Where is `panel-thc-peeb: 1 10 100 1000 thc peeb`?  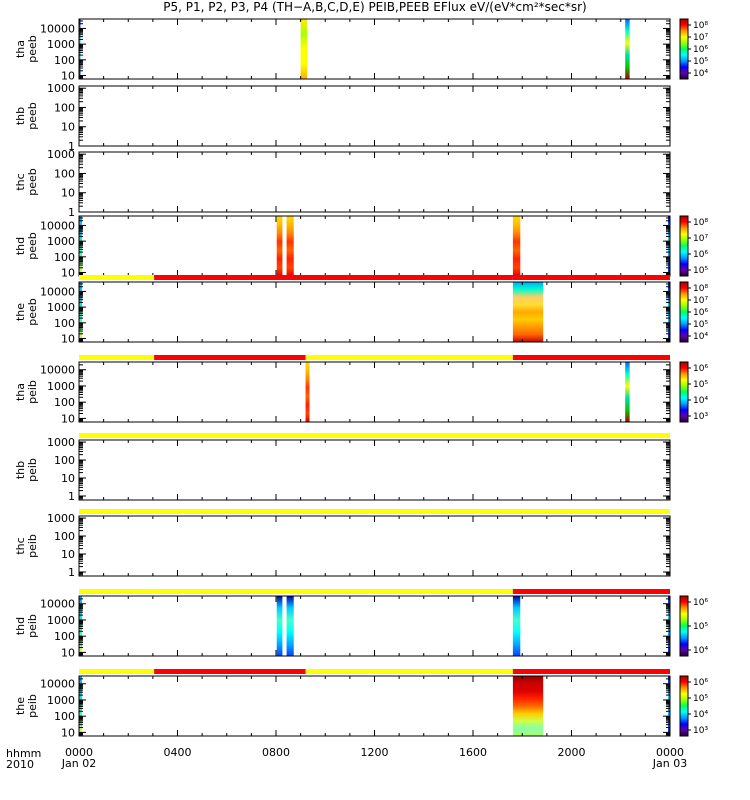
panel-thc-peeb: 1 10 100 1000 thc peeb is located at coordinates (342, 183).